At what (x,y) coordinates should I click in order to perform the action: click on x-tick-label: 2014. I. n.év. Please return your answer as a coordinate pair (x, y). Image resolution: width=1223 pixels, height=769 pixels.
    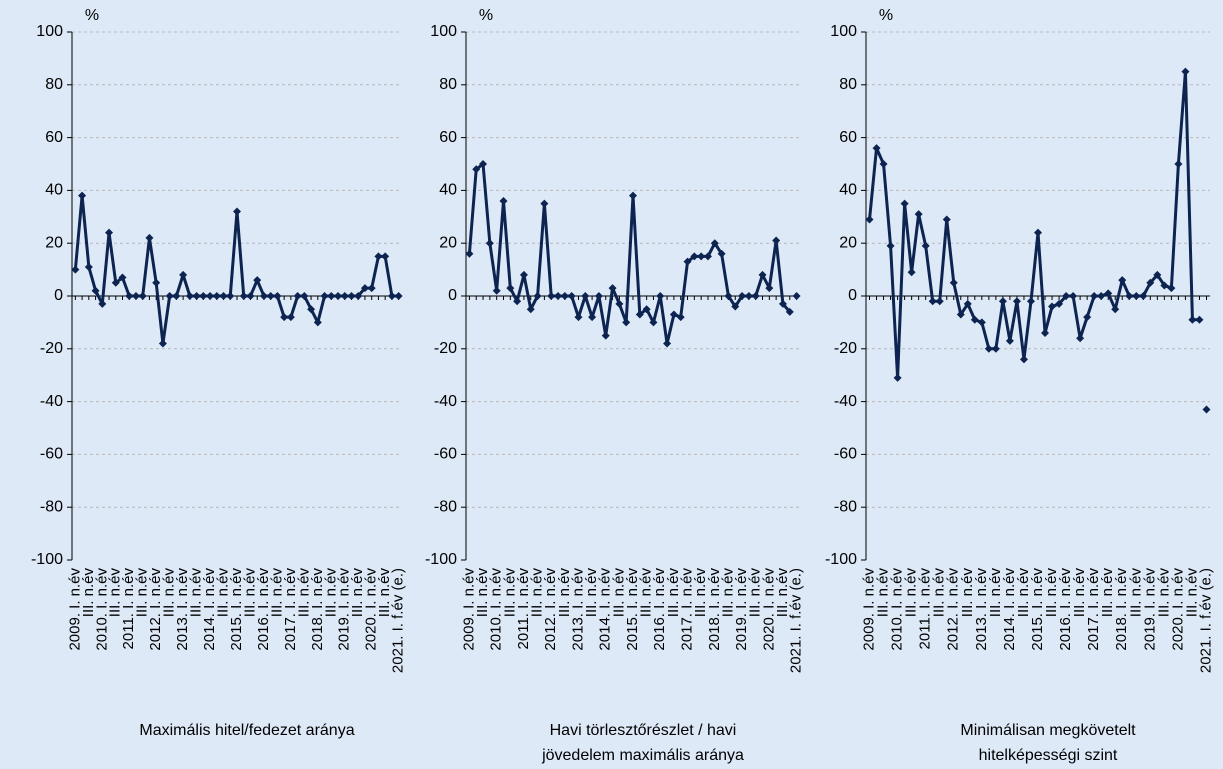
    Looking at the image, I should click on (209, 609).